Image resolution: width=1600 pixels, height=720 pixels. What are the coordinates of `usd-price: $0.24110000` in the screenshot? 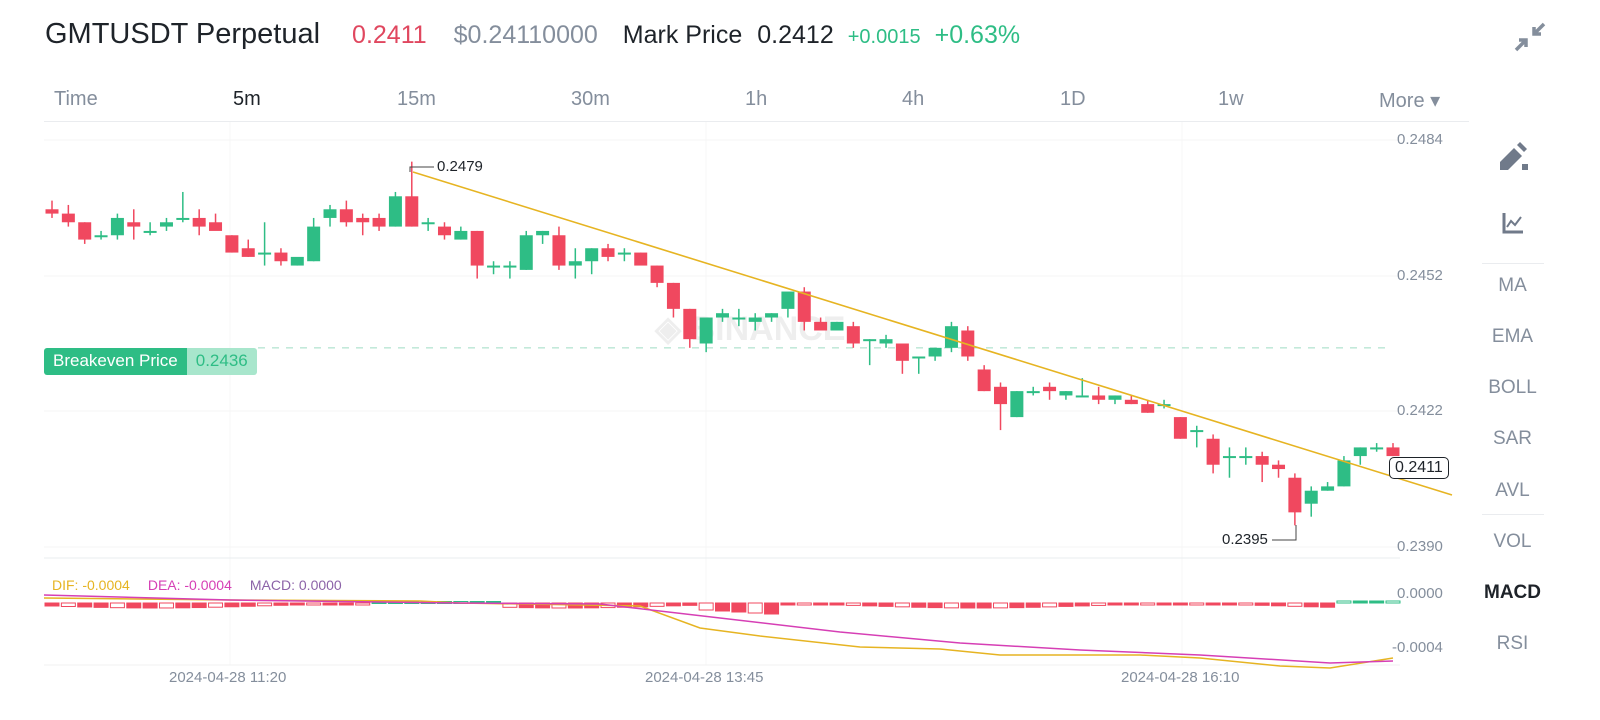 It's located at (525, 35).